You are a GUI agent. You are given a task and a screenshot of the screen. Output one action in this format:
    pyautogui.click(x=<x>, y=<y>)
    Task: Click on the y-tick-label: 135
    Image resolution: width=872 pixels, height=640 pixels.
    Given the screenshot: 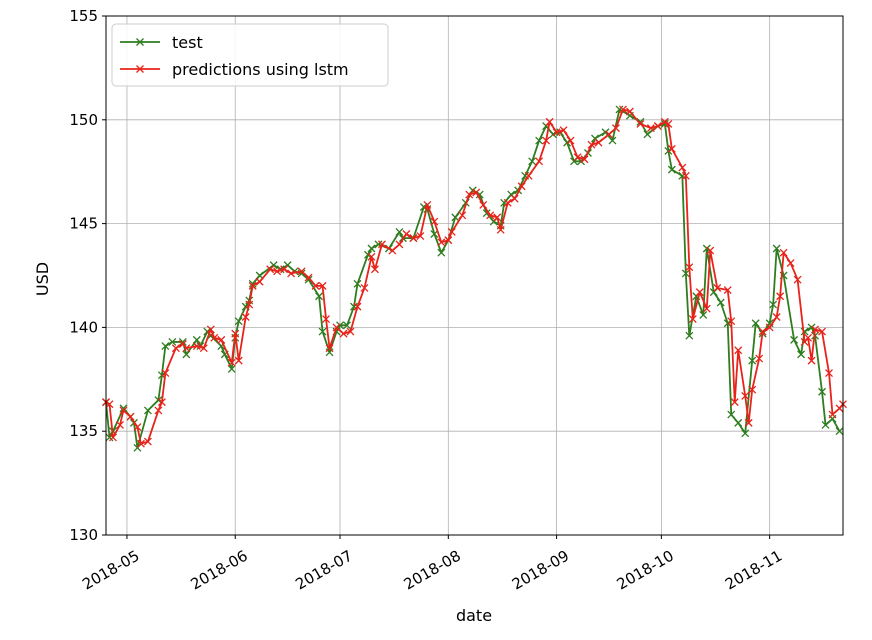 What is the action you would take?
    pyautogui.click(x=83, y=431)
    